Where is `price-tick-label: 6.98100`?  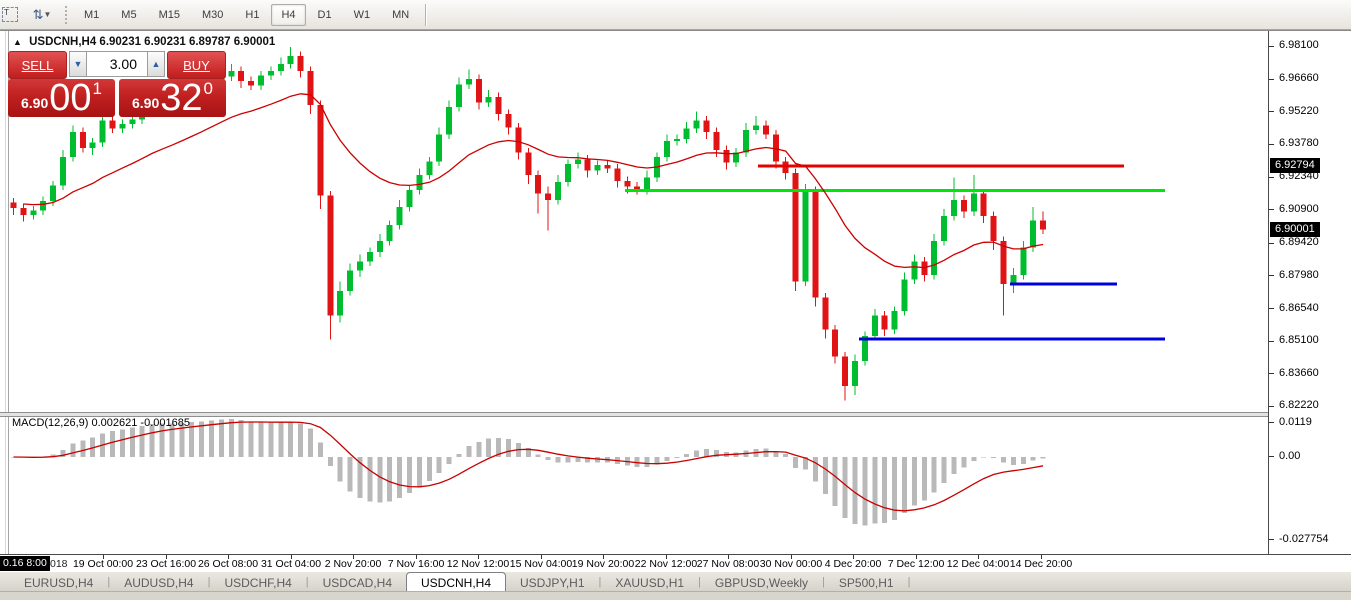
price-tick-label: 6.98100 is located at coordinates (1299, 45).